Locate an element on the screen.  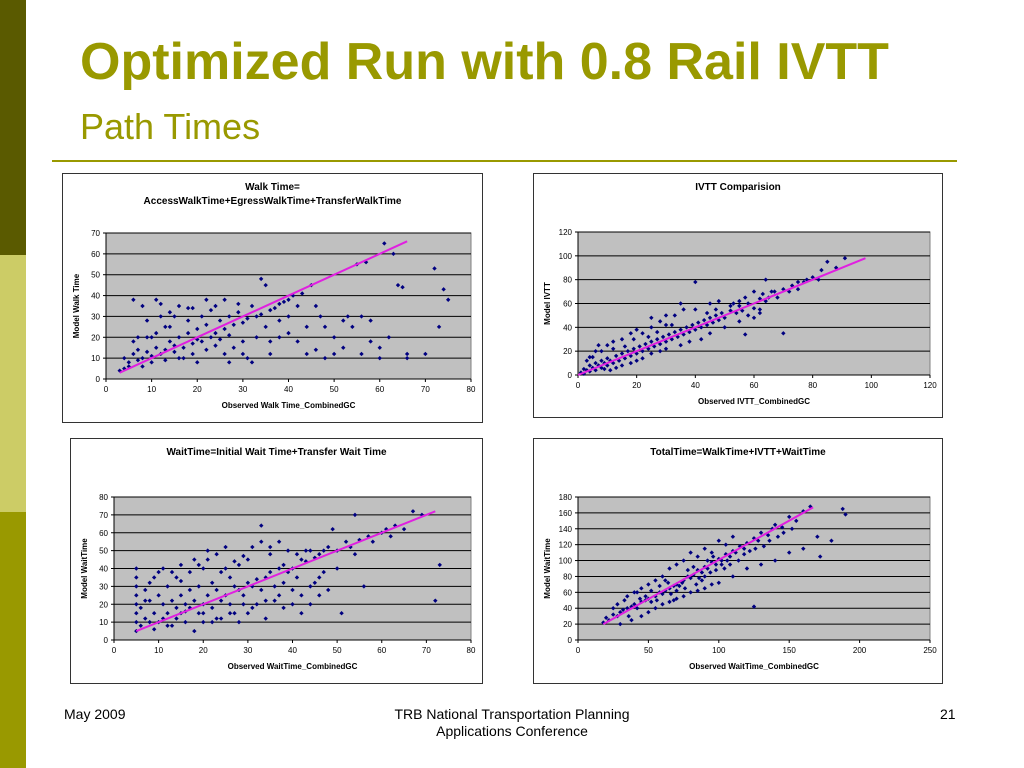
y-axis-label: Model WaitTime is located at coordinates (547, 568).